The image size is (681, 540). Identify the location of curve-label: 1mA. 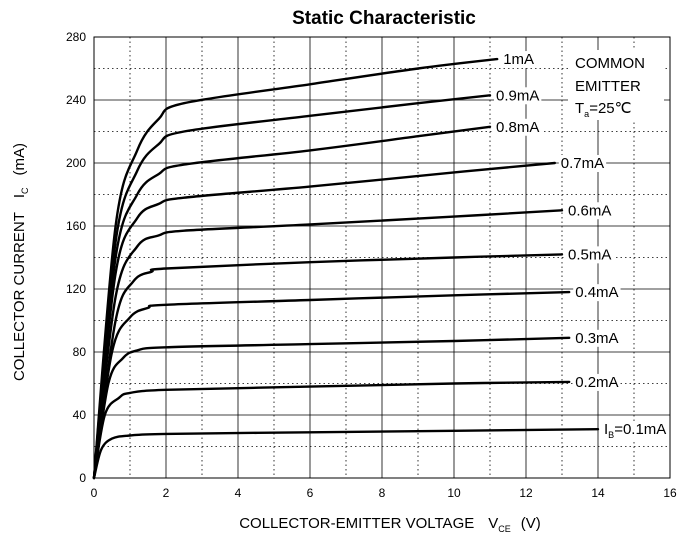
(518, 59).